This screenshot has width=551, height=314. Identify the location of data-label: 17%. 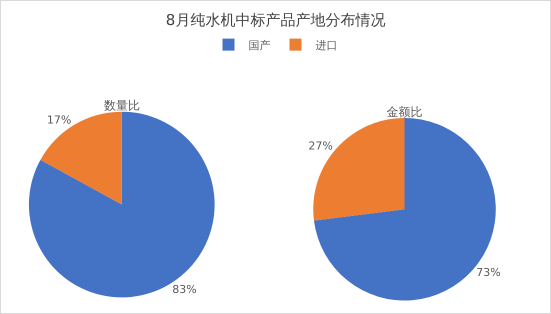
(59, 119).